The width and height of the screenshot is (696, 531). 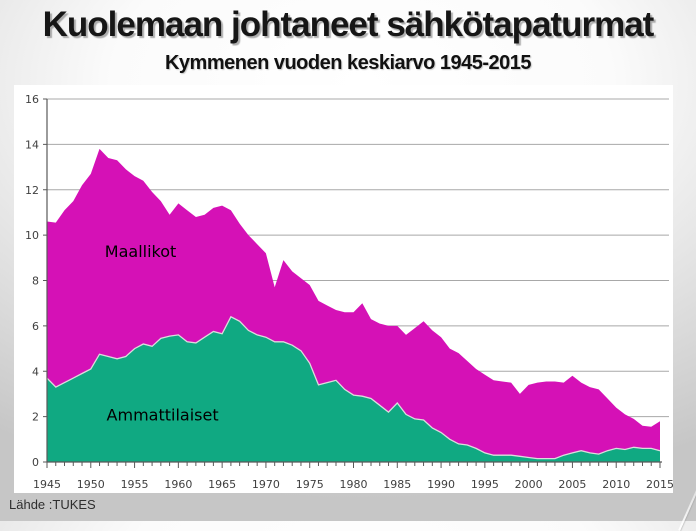 I want to click on x-tick-label: 2000, so click(x=529, y=484).